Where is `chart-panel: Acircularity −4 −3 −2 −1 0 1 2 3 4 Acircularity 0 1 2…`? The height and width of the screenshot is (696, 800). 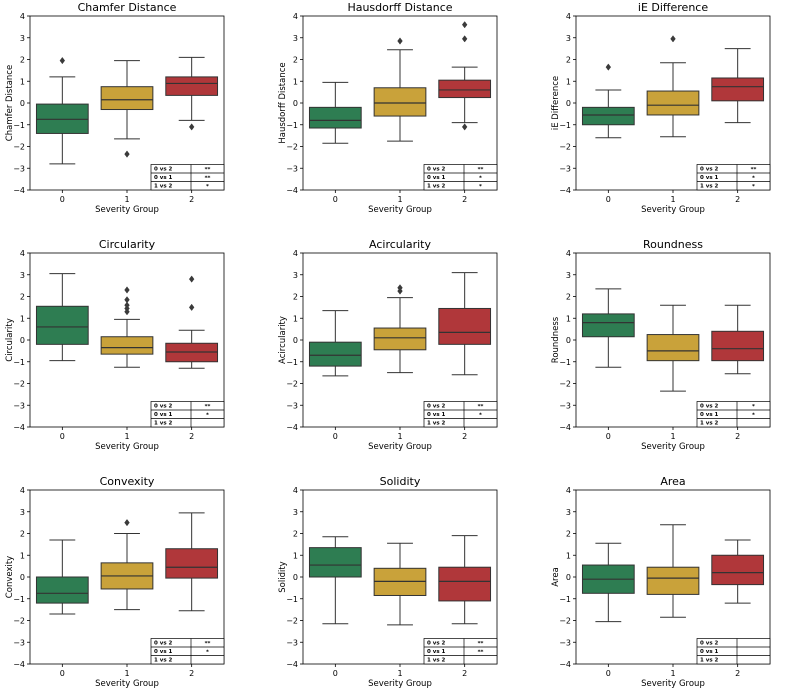 chart-panel: Acircularity −4 −3 −2 −1 0 1 2 3 4 Acircularity 0 1 2… is located at coordinates (388, 345).